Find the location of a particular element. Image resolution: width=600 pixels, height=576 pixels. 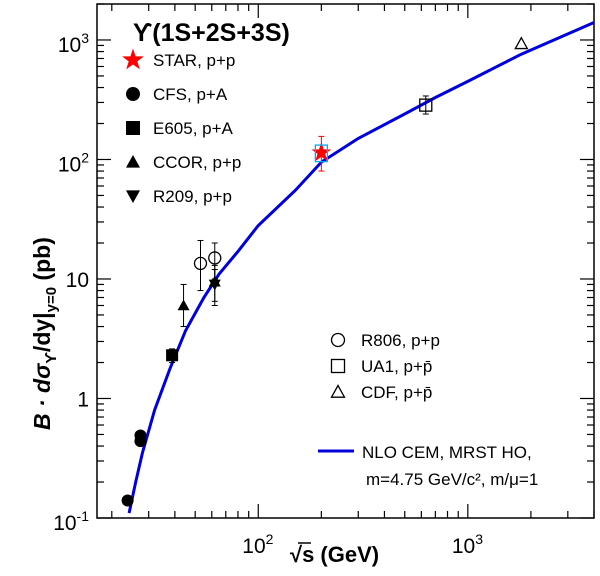

y-tick-label-exponent: 2 is located at coordinates (85, 157).